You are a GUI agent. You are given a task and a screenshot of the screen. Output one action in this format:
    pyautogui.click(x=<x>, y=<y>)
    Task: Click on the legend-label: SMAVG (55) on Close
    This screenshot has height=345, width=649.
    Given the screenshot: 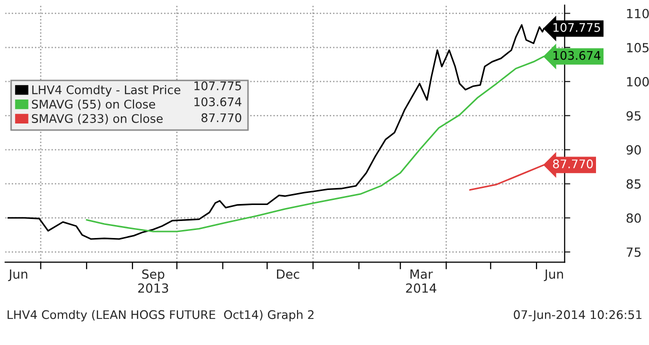 What is the action you would take?
    pyautogui.click(x=94, y=104)
    